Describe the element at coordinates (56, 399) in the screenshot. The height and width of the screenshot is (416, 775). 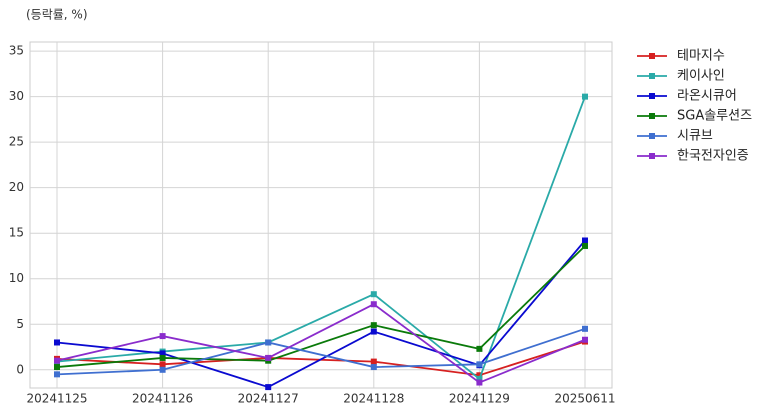
I see `x-tick-label: 20241125` at that location.